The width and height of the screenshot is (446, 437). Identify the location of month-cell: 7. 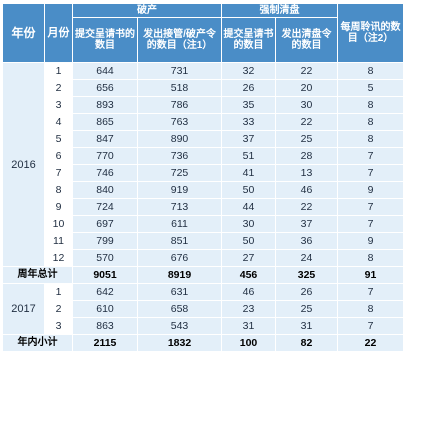
(58, 173).